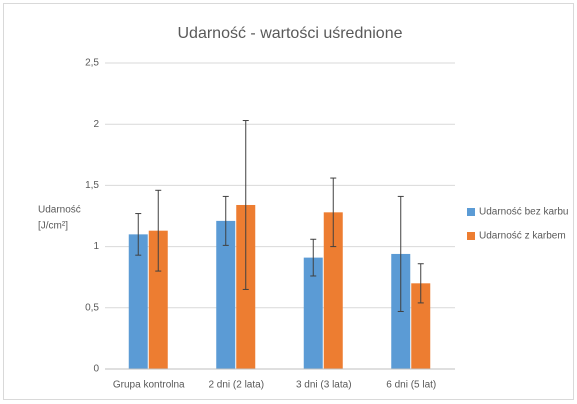 The height and width of the screenshot is (404, 577). What do you see at coordinates (236, 385) in the screenshot?
I see `x-tick-label: 2 dni (2 lata)` at bounding box center [236, 385].